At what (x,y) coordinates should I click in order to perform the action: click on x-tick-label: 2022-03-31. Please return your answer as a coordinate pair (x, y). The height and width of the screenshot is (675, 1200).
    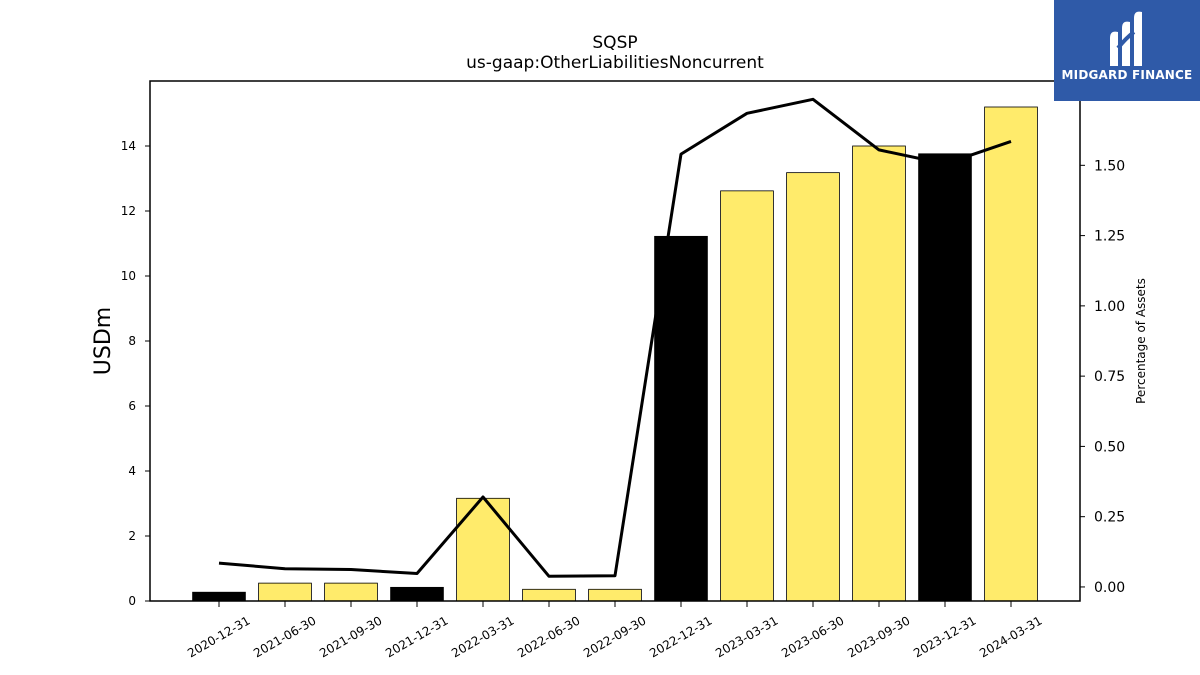
    Looking at the image, I should click on (482, 636).